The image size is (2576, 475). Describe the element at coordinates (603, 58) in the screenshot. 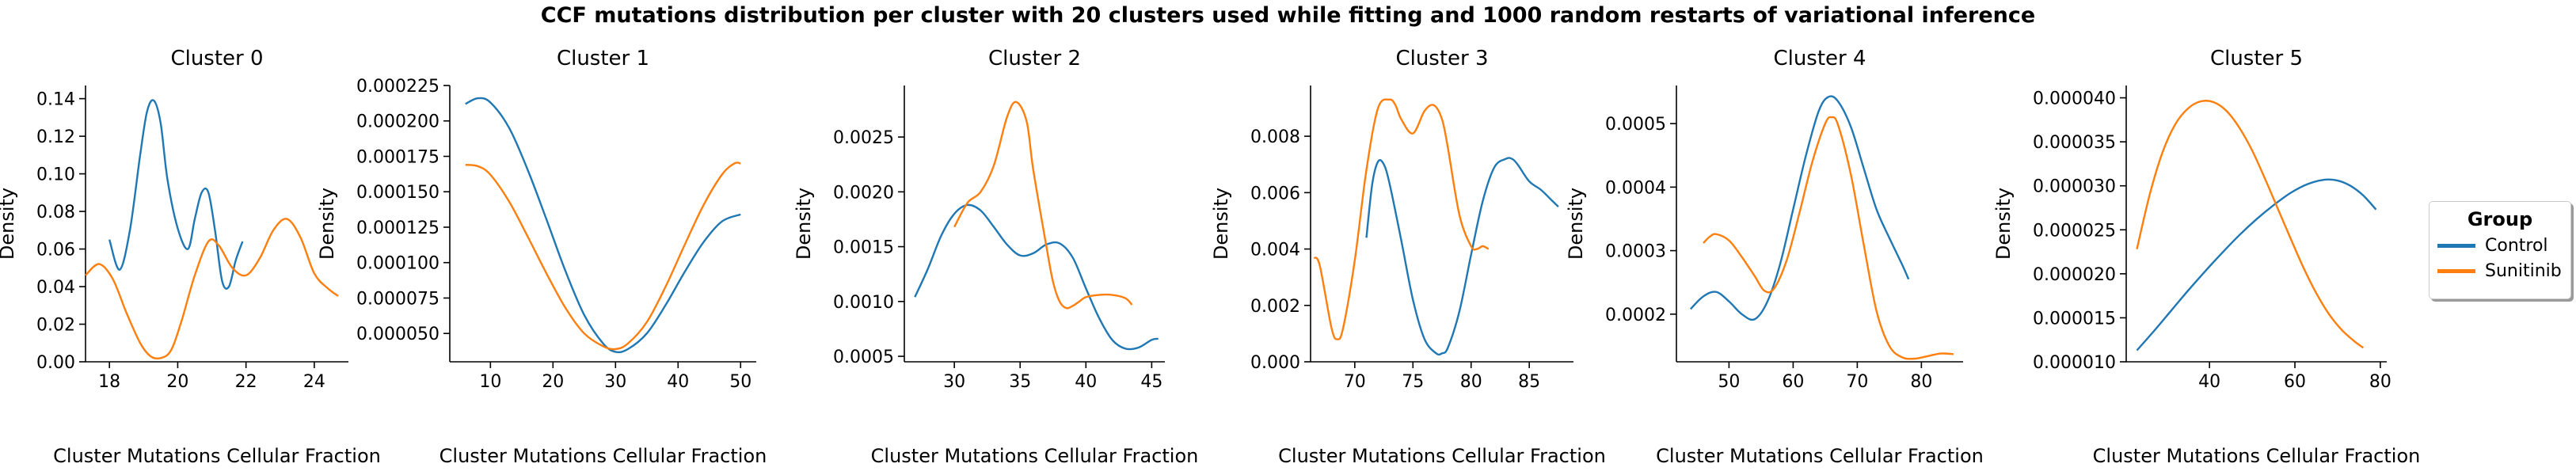

I see `panel-title: Cluster 1` at that location.